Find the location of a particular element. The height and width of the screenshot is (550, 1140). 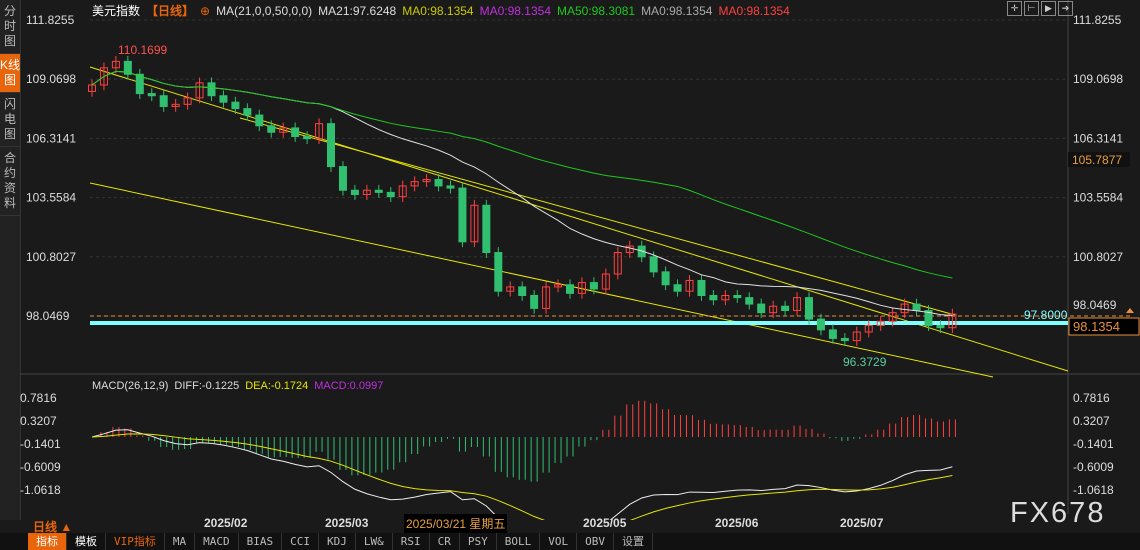

watermark: FX678 is located at coordinates (1058, 513).